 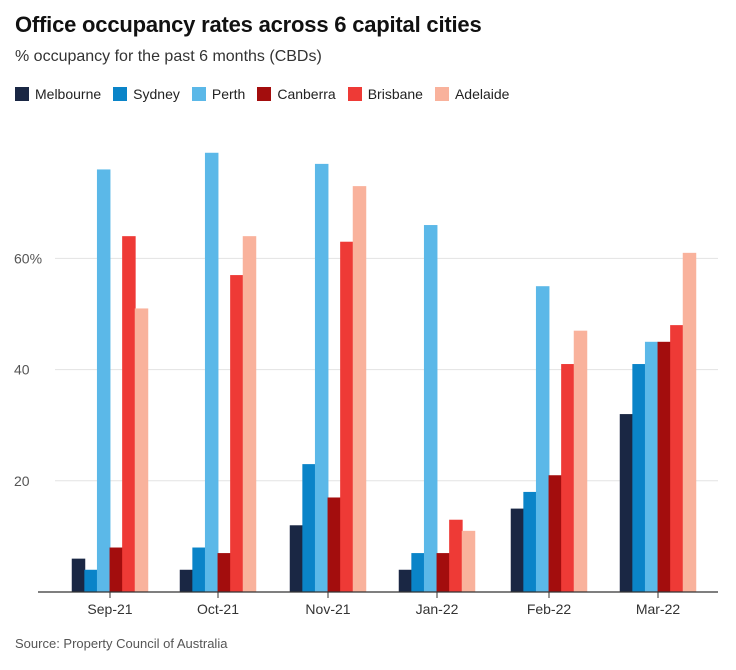 What do you see at coordinates (22, 481) in the screenshot?
I see `y-tick-label: 20` at bounding box center [22, 481].